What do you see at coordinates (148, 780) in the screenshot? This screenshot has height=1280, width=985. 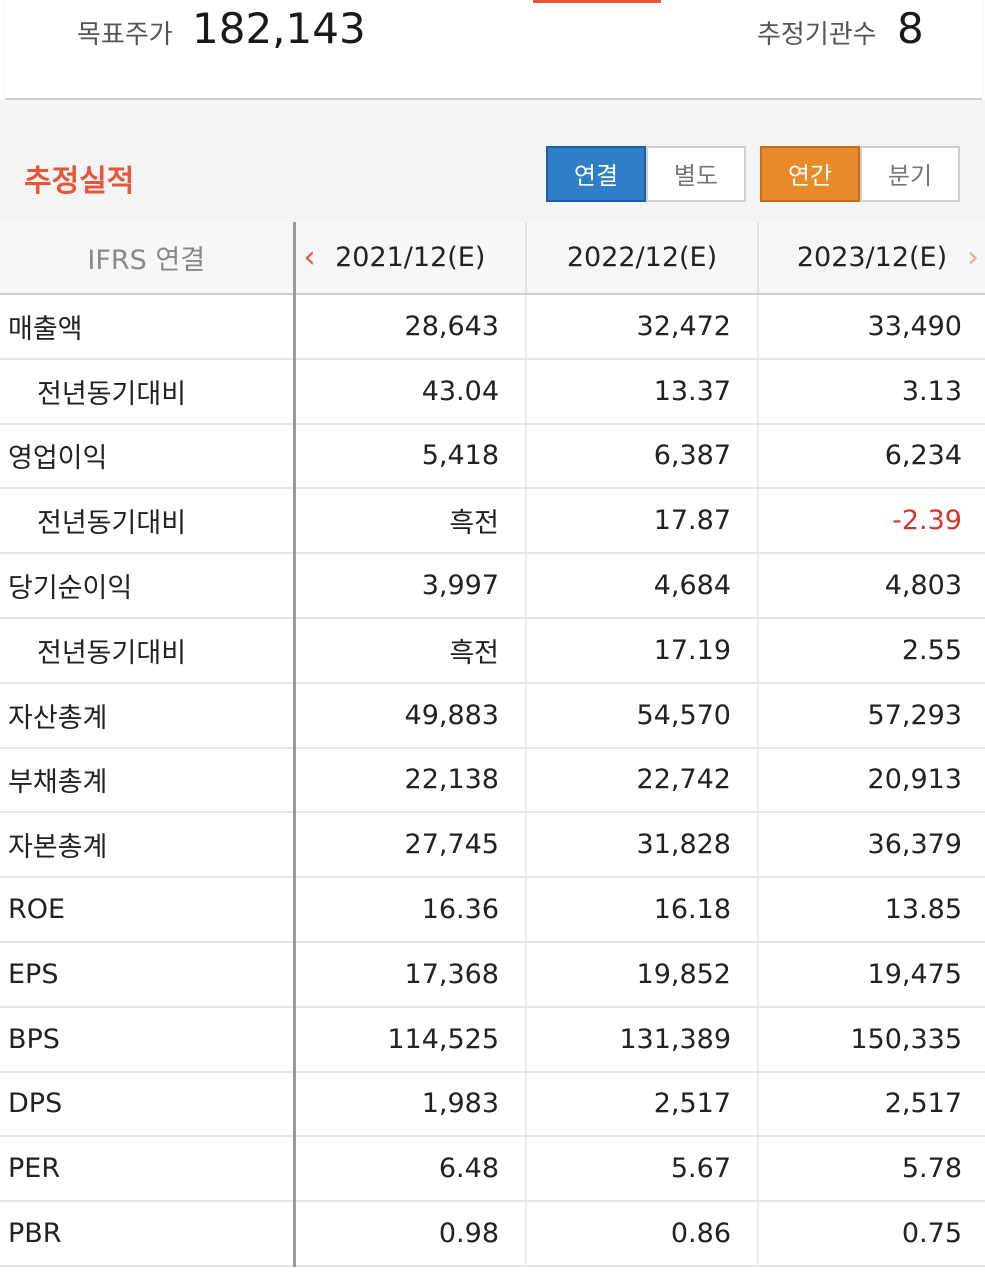 I see `row-label: 부채총계` at bounding box center [148, 780].